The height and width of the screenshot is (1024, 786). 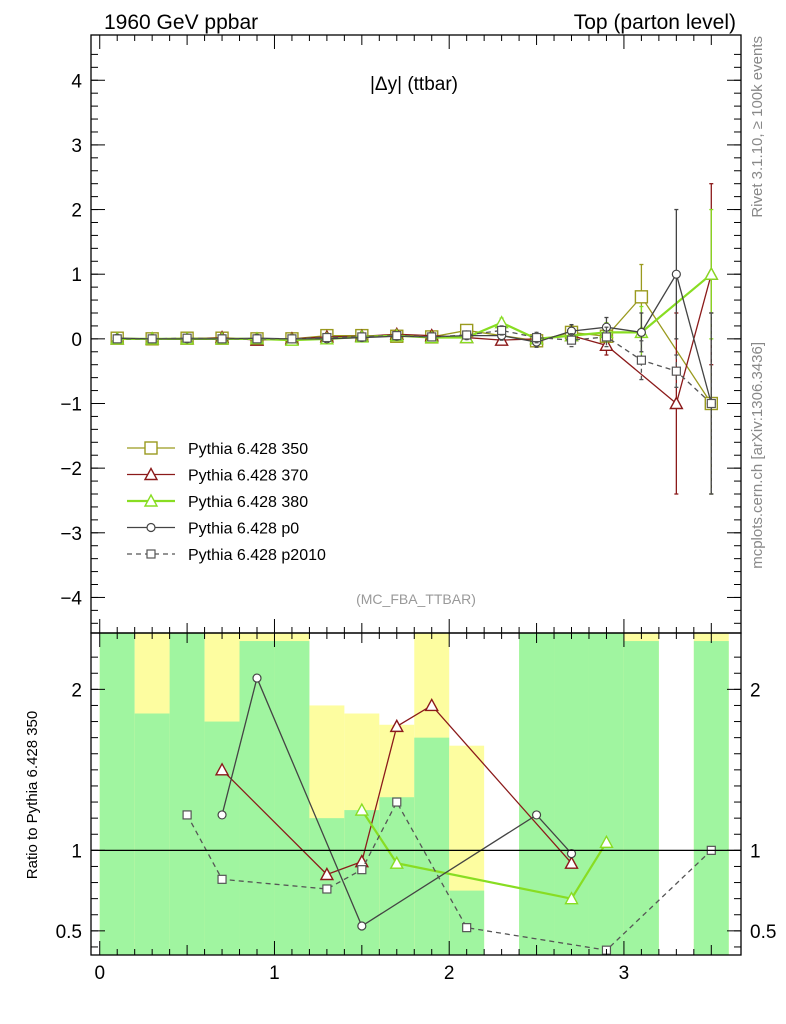 I want to click on ratio-series-pythia-6-428-p0, so click(x=397, y=802).